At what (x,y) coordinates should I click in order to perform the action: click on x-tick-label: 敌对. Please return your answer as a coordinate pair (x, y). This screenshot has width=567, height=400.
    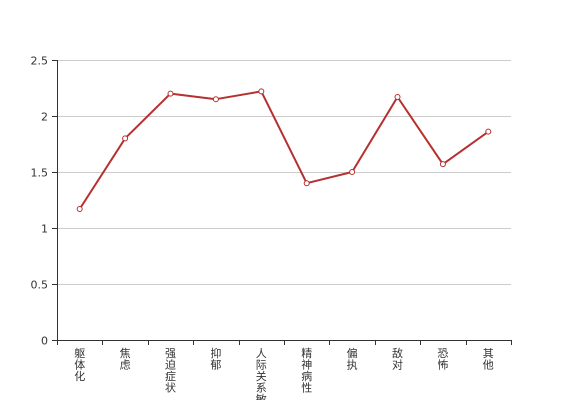
    Looking at the image, I should click on (397, 359).